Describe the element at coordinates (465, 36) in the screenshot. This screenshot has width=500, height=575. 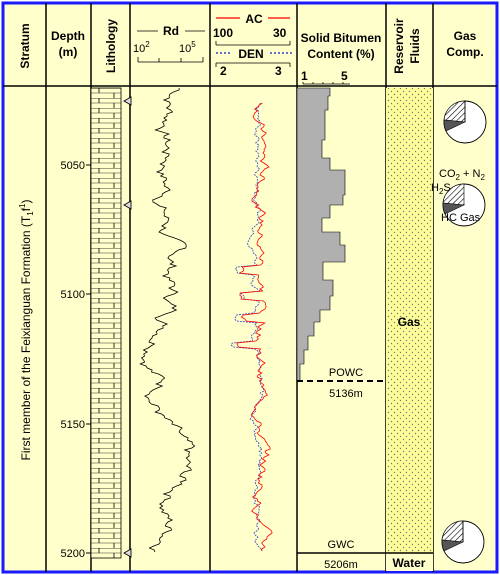
I see `gas-comp-header: Gas` at that location.